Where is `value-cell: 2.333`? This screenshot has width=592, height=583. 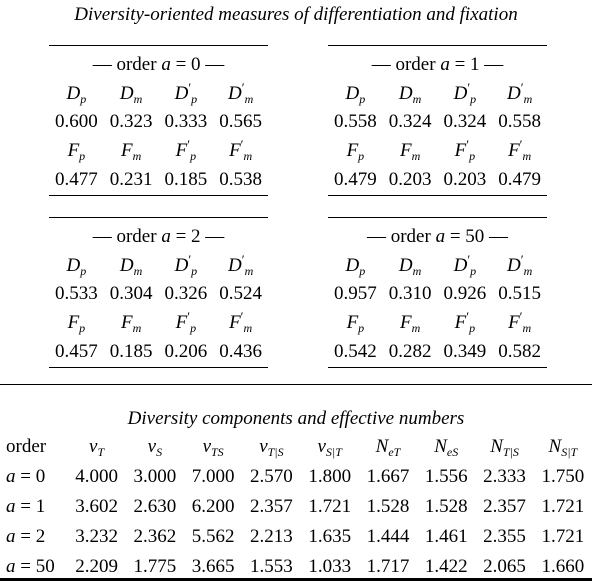 value-cell: 2.333 is located at coordinates (504, 476).